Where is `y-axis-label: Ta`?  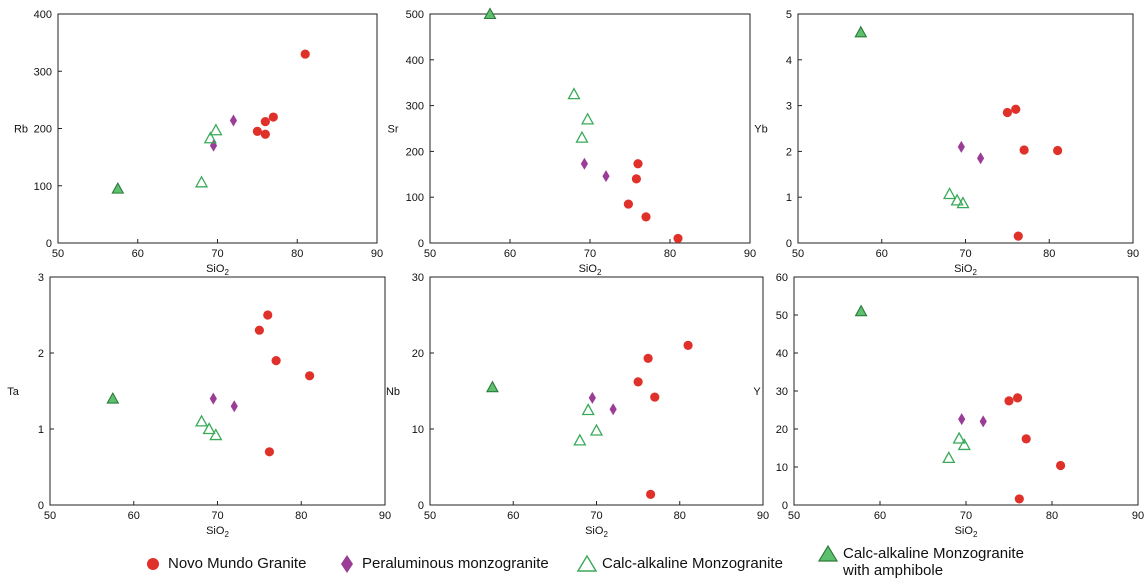 y-axis-label: Ta is located at coordinates (13, 392).